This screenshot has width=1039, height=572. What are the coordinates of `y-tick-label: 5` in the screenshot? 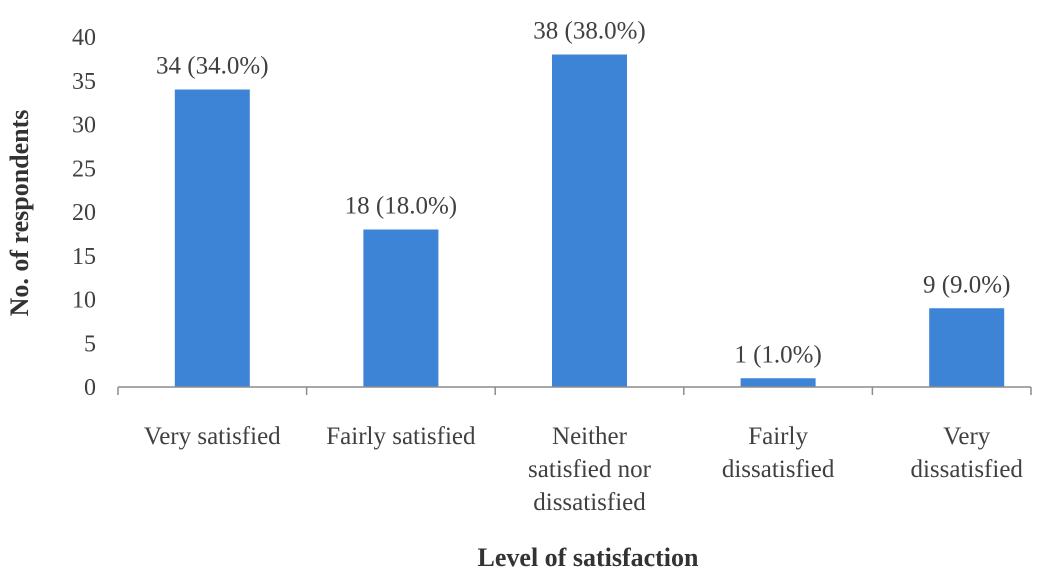 It's located at (90, 344).